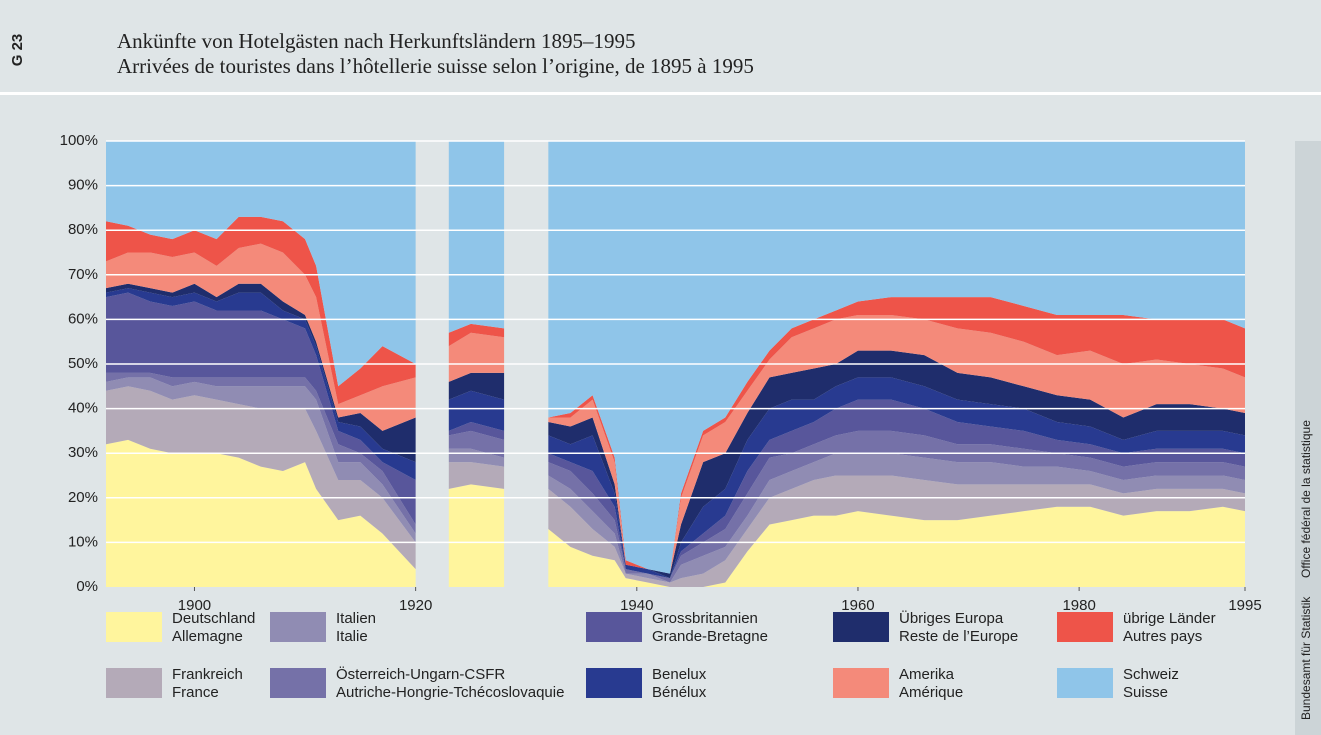 The image size is (1321, 735). What do you see at coordinates (207, 636) in the screenshot?
I see `legend-label: Allemagne` at bounding box center [207, 636].